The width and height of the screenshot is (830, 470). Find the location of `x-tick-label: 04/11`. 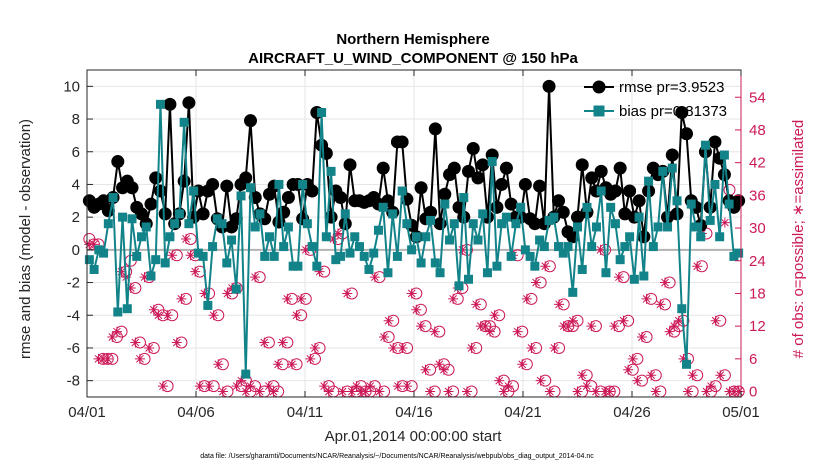

x-tick-label: 04/11 is located at coordinates (305, 412).